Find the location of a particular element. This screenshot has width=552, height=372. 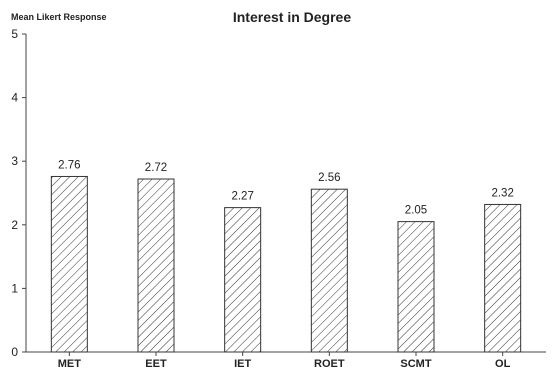

value-label: 2.56 is located at coordinates (329, 178).